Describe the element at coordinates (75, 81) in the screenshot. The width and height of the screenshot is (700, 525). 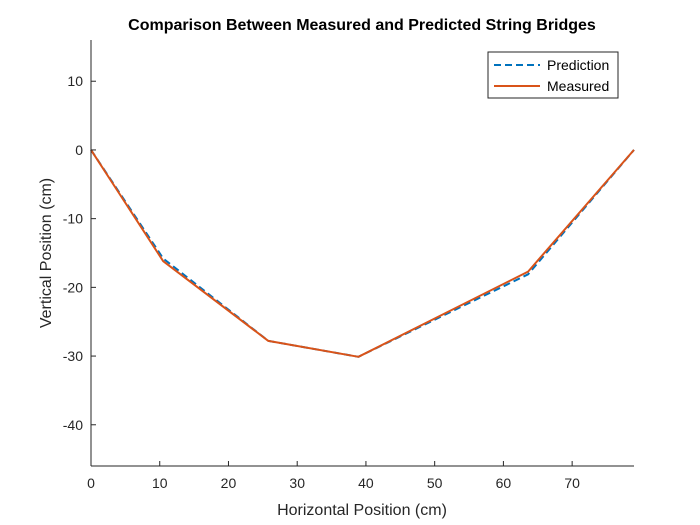
I see `y-tick-label: 10` at that location.